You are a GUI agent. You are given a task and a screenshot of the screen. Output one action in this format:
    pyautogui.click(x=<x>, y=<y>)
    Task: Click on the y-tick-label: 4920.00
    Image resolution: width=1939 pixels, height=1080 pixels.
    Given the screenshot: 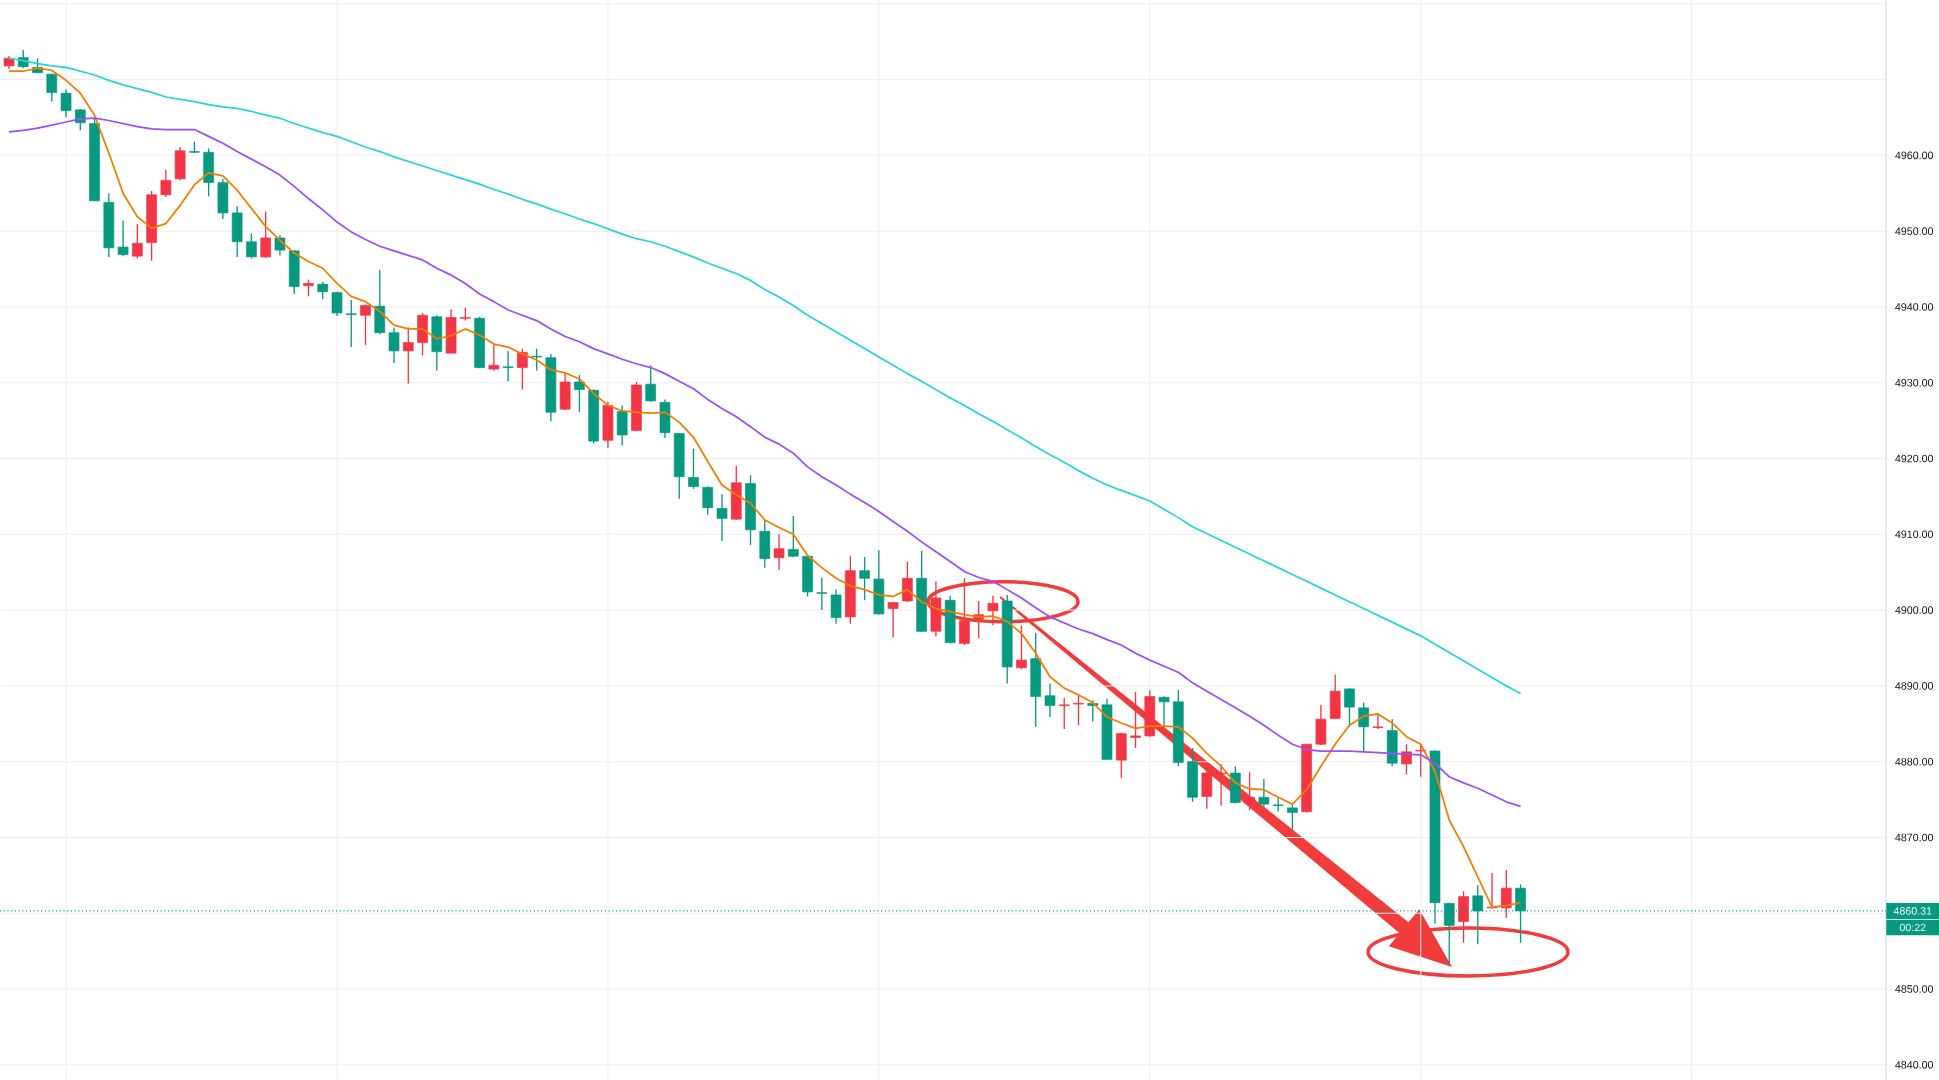 What is the action you would take?
    pyautogui.click(x=1914, y=458)
    